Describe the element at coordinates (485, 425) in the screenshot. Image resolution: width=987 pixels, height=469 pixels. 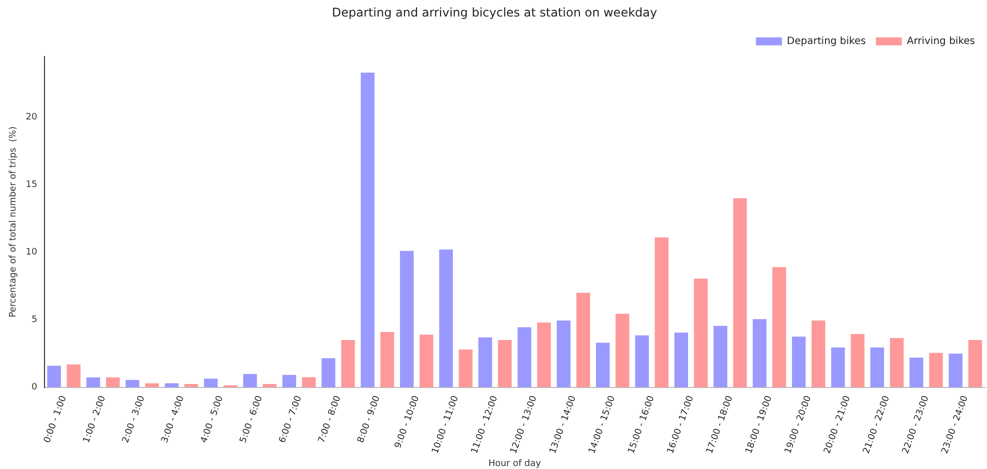
I see `x-tick-label: 11:00 - 12:00` at that location.